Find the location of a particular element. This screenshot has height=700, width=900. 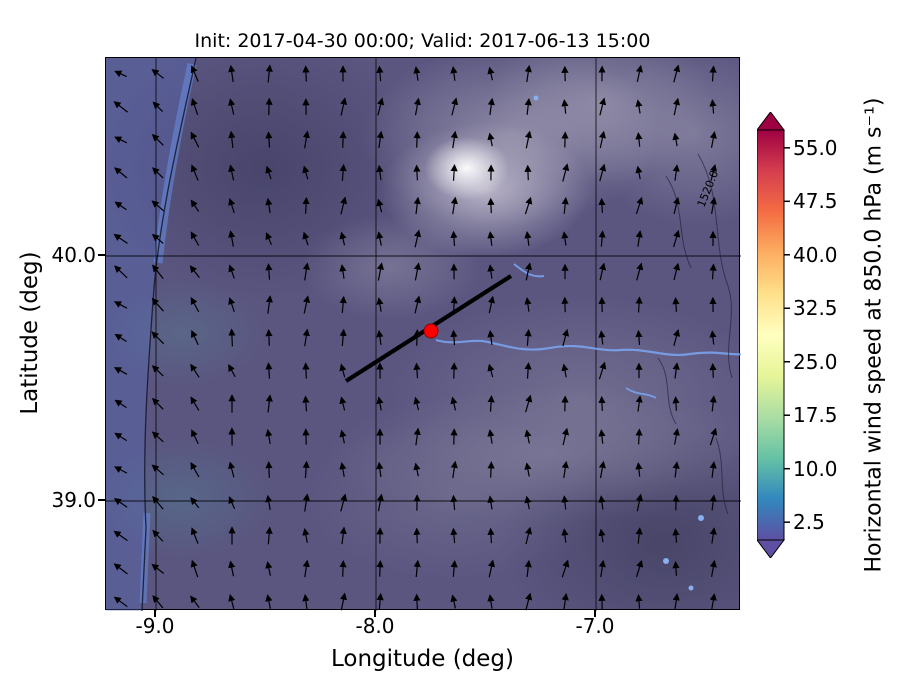

colorbar-tick-label: 2.5 is located at coordinates (809, 522).